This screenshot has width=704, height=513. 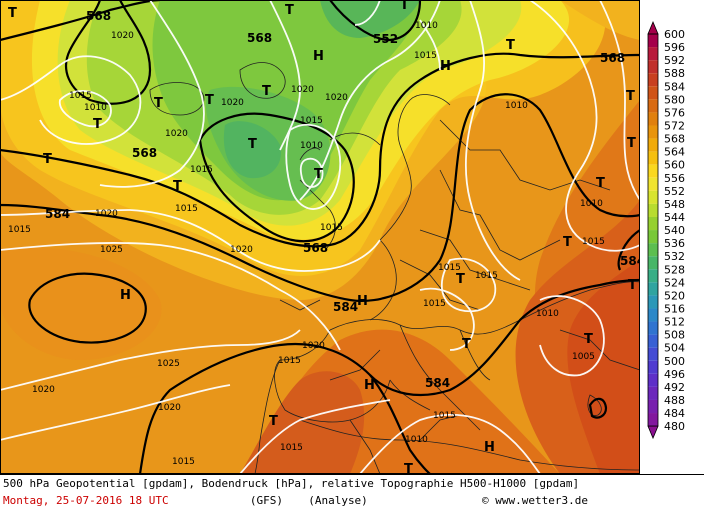 I want to click on legend-label: 500, so click(x=674, y=361).